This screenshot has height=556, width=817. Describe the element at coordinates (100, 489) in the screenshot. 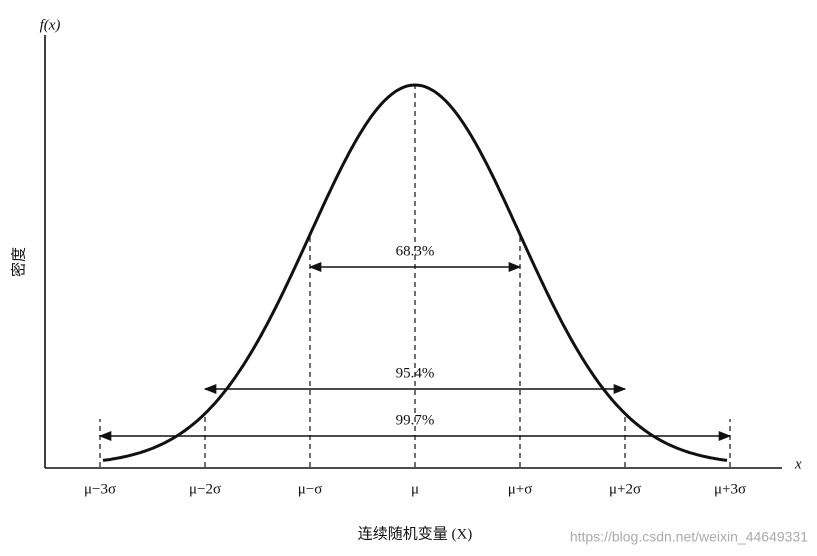

I see `x-tick-label: μ−3σ` at that location.